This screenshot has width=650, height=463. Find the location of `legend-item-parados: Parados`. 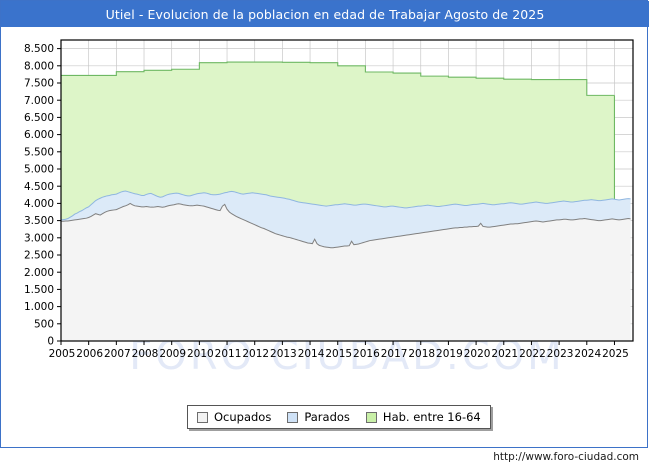

legend-item-parados: Parados is located at coordinates (318, 417).